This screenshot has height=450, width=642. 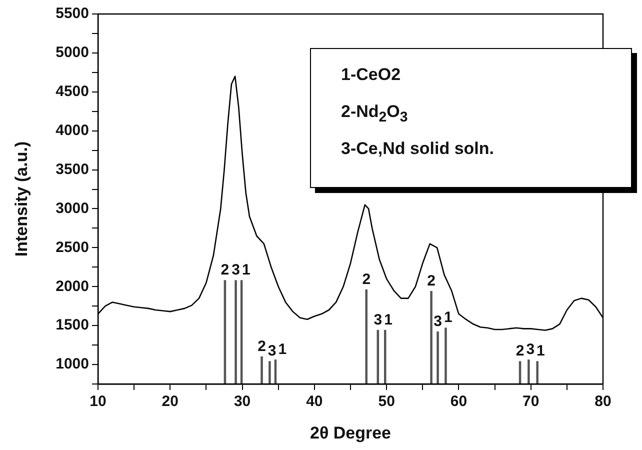 I want to click on y-axis-title: Intensity (a.u.), so click(x=21, y=199).